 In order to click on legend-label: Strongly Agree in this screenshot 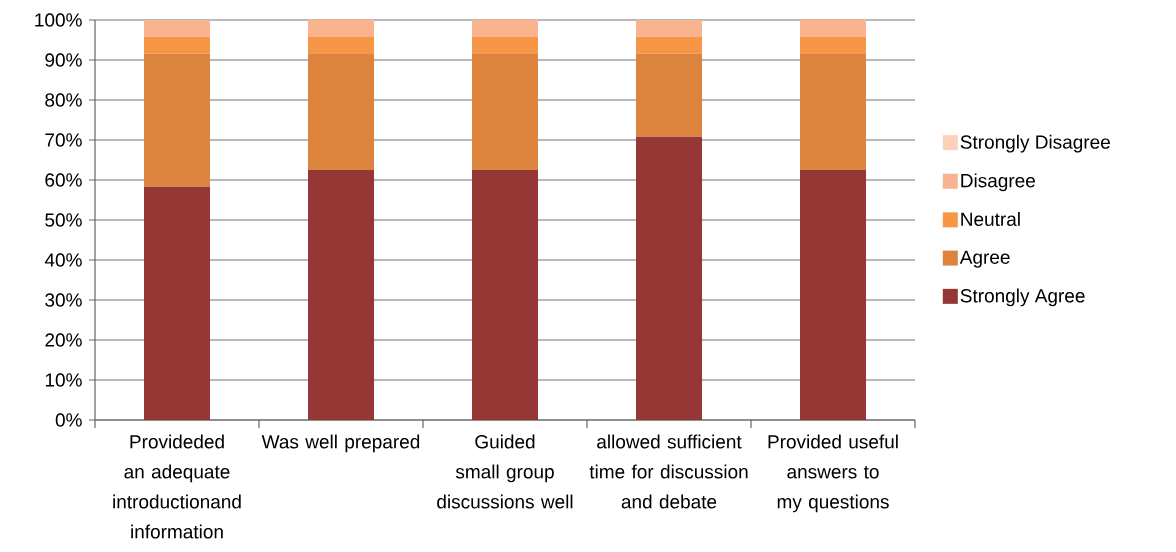, I will do `click(1022, 297)`.